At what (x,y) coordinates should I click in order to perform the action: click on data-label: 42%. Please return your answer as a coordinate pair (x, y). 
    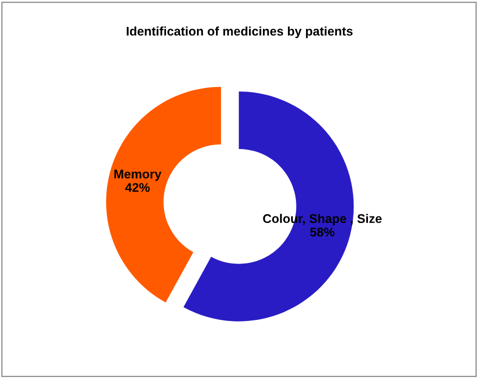
    Looking at the image, I should click on (137, 187).